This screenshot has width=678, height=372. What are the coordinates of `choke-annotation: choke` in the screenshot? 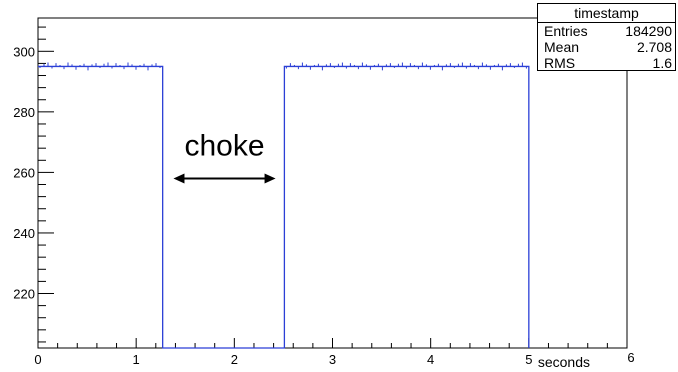 It's located at (224, 156).